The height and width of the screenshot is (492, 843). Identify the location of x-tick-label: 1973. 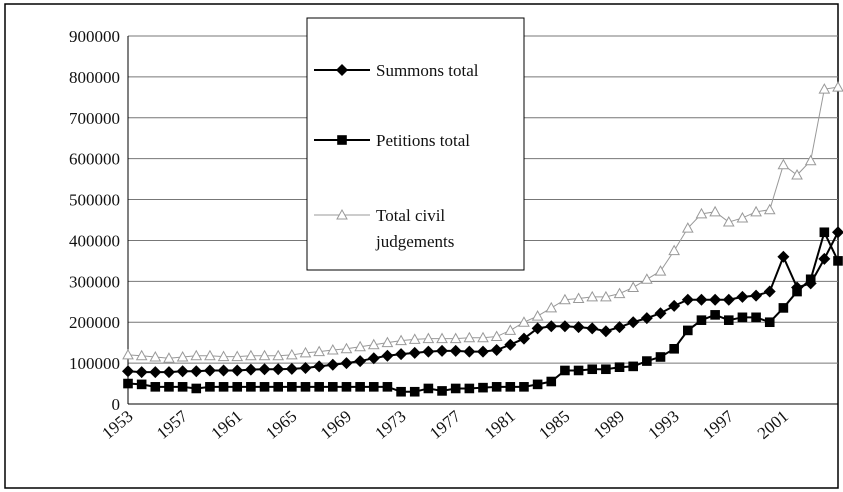
(390, 425).